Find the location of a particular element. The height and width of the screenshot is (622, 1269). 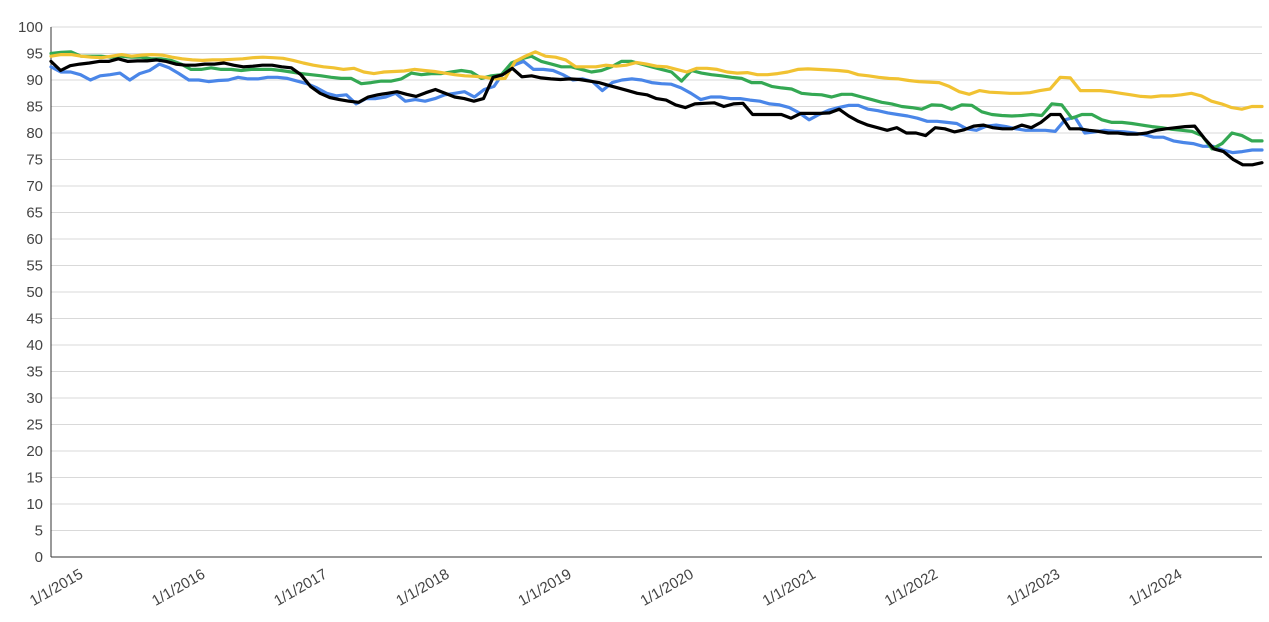

x-tick-label: 1/1/2023 is located at coordinates (1033, 588).